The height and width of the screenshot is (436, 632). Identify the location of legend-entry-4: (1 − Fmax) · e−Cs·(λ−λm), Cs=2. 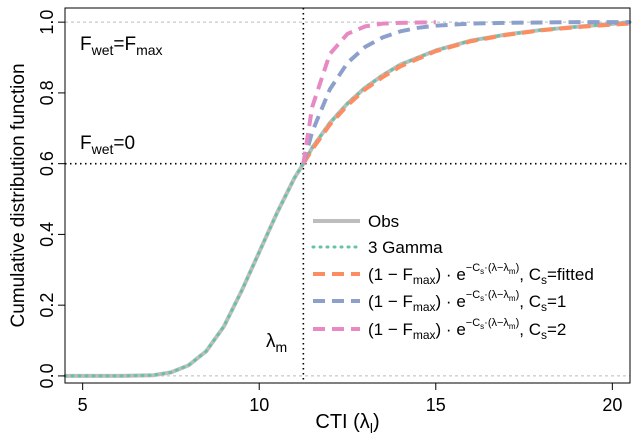
(439, 329).